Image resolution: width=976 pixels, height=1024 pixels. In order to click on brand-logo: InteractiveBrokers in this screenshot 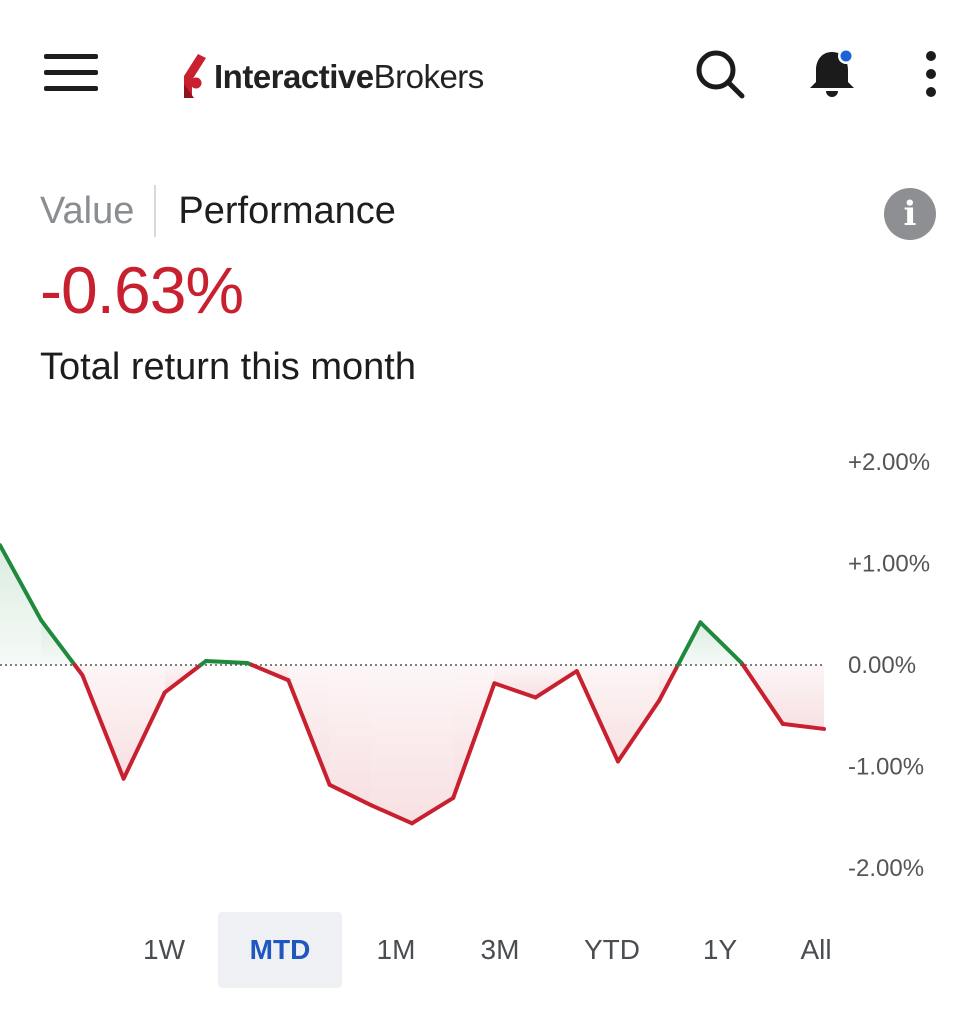, I will do `click(332, 77)`.